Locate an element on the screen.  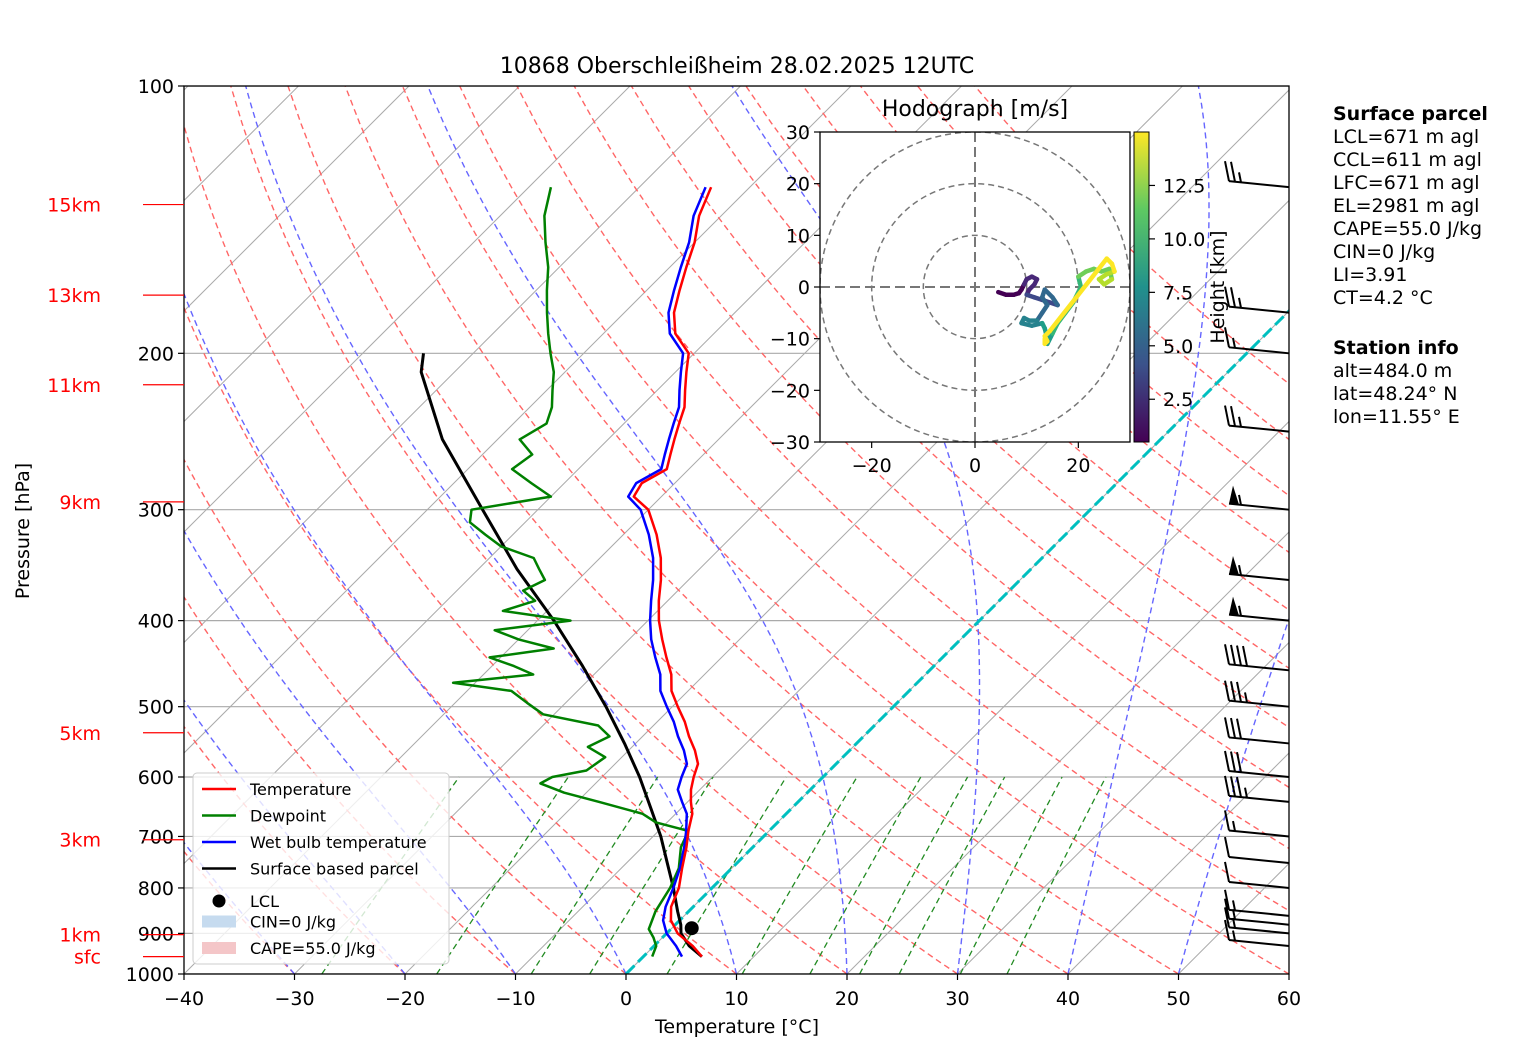
series-surface-based-parcel is located at coordinates (561, 655).